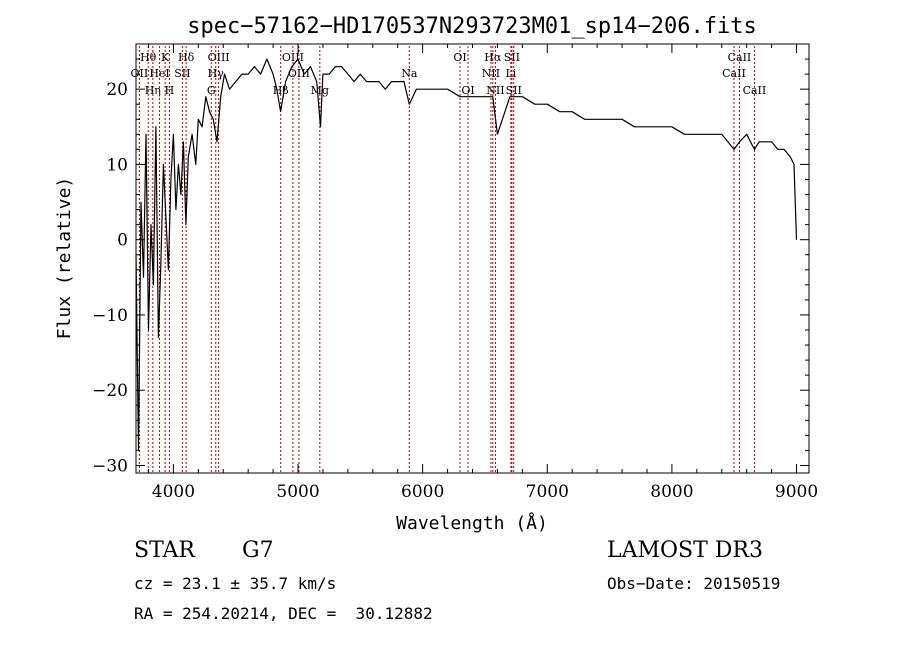 The height and width of the screenshot is (649, 900). What do you see at coordinates (110, 316) in the screenshot?
I see `y-tick-label: −10` at bounding box center [110, 316].